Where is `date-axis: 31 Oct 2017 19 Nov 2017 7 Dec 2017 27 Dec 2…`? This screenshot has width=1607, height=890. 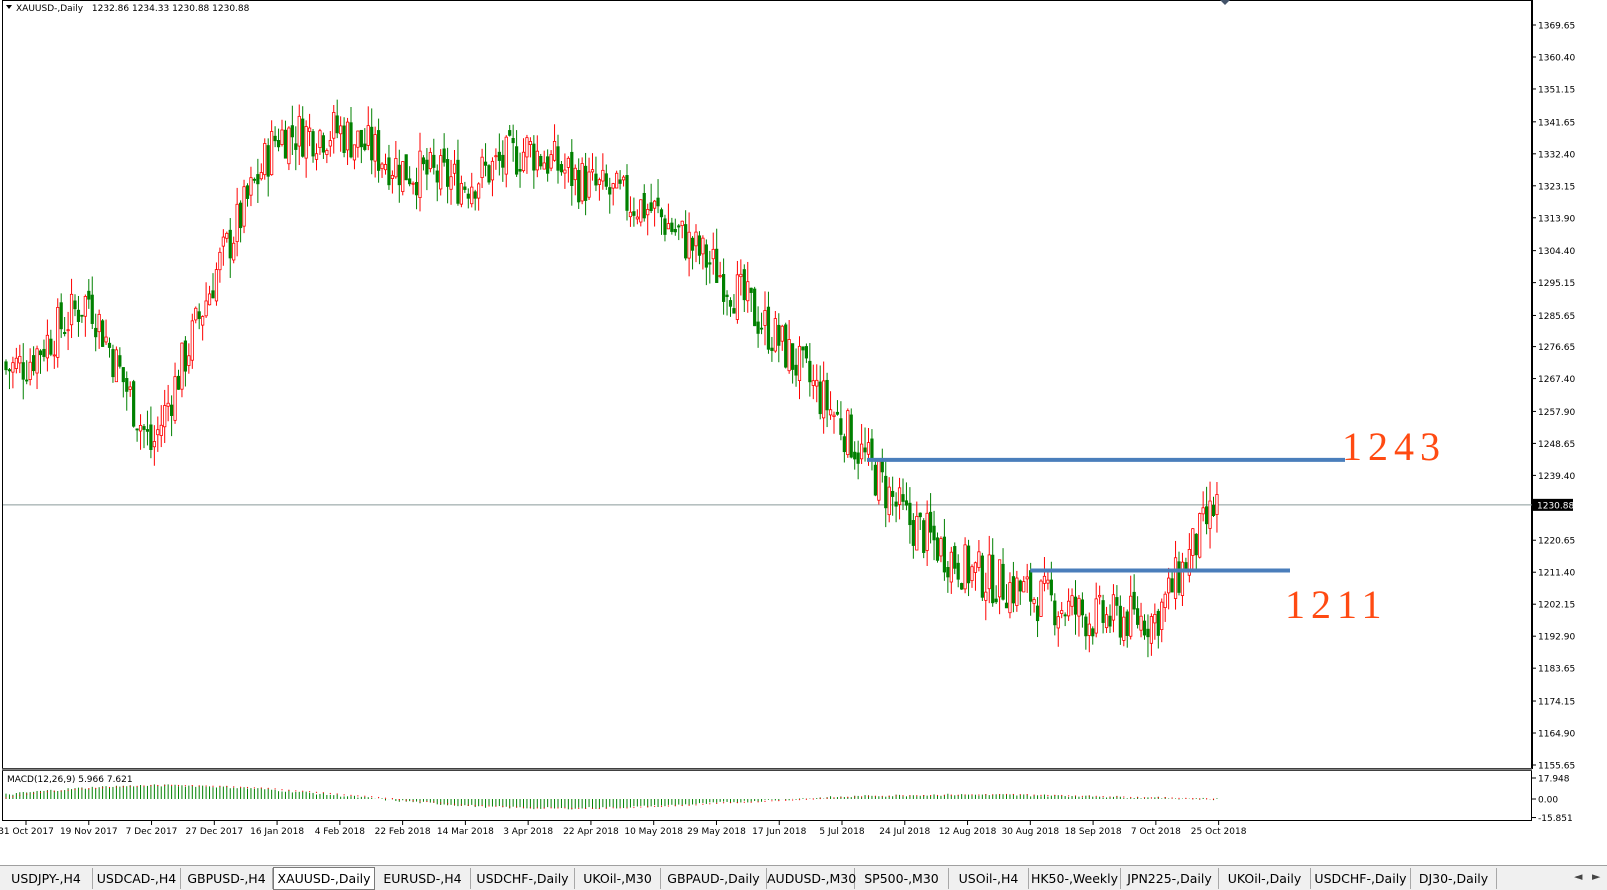 date-axis: 31 Oct 2017 19 Nov 2017 7 Dec 2017 27 Dec 2… is located at coordinates (623, 829).